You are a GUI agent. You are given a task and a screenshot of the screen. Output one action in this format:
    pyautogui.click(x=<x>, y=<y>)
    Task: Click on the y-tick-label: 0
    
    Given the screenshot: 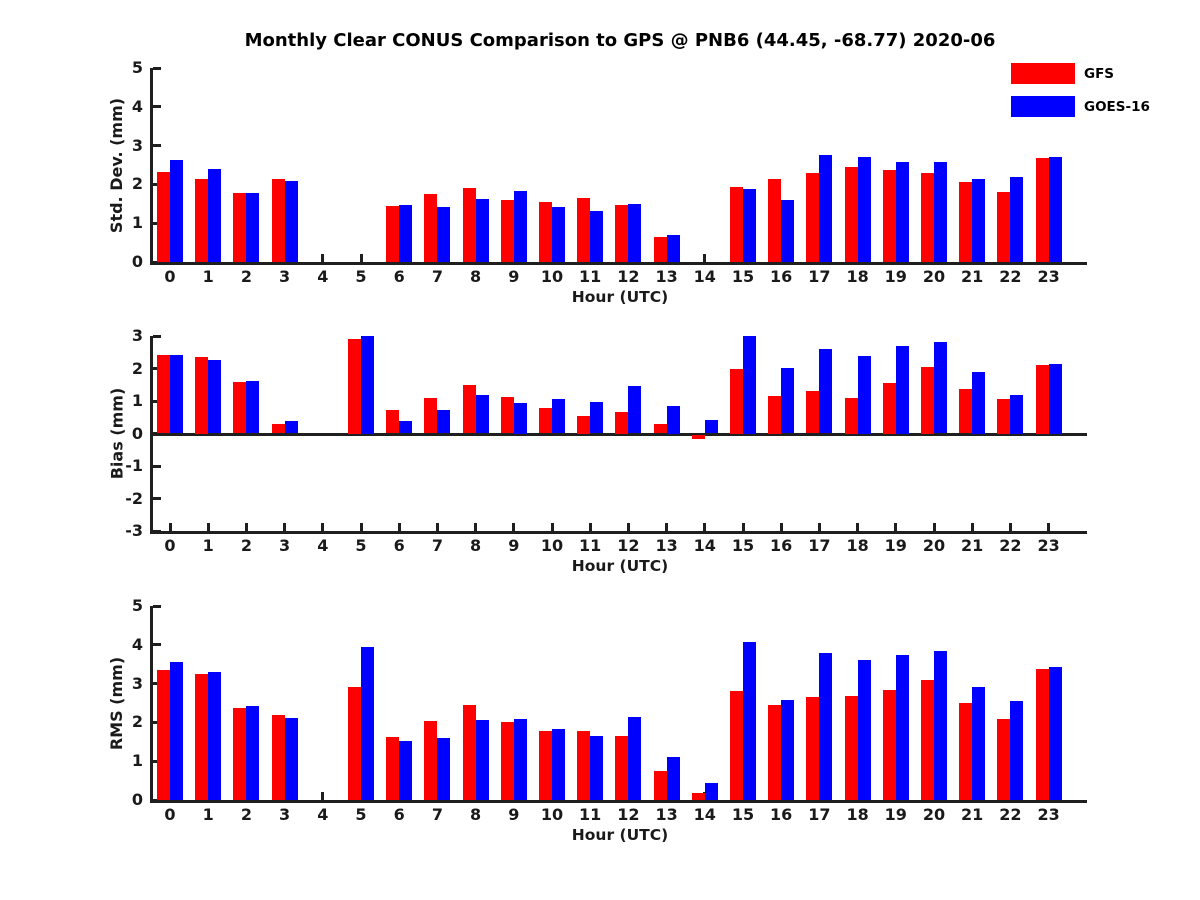 What is the action you would take?
    pyautogui.click(x=137, y=799)
    